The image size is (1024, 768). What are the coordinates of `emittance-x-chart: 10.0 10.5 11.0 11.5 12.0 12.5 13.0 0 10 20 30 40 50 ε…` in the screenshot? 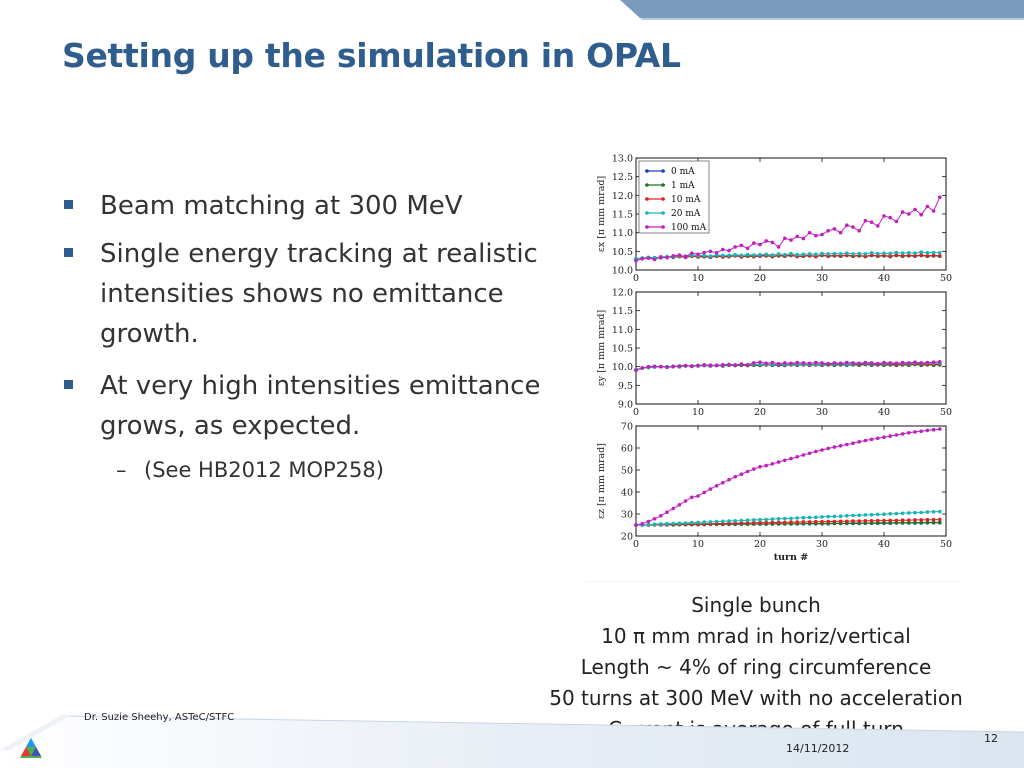 It's located at (774, 219).